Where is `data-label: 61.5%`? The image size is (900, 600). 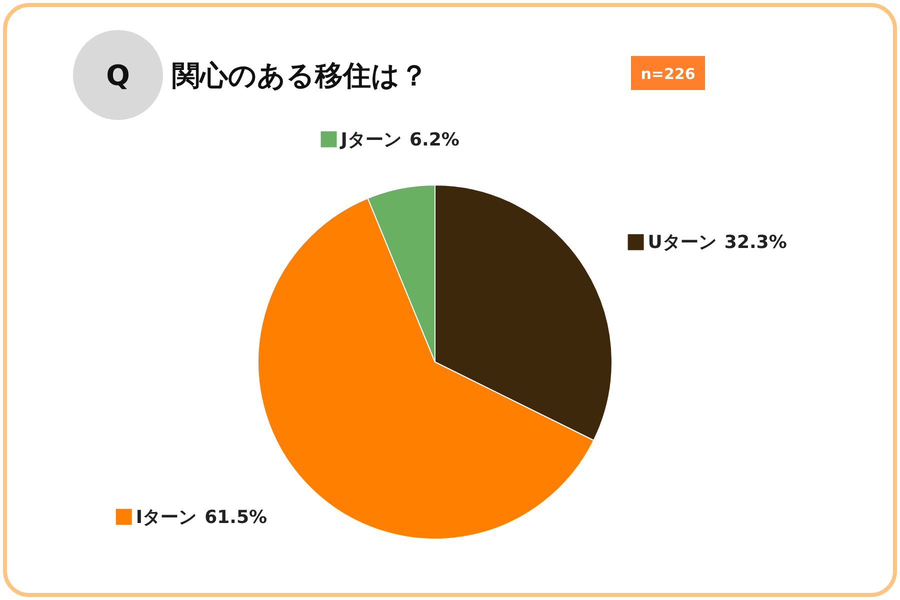 data-label: 61.5% is located at coordinates (236, 517).